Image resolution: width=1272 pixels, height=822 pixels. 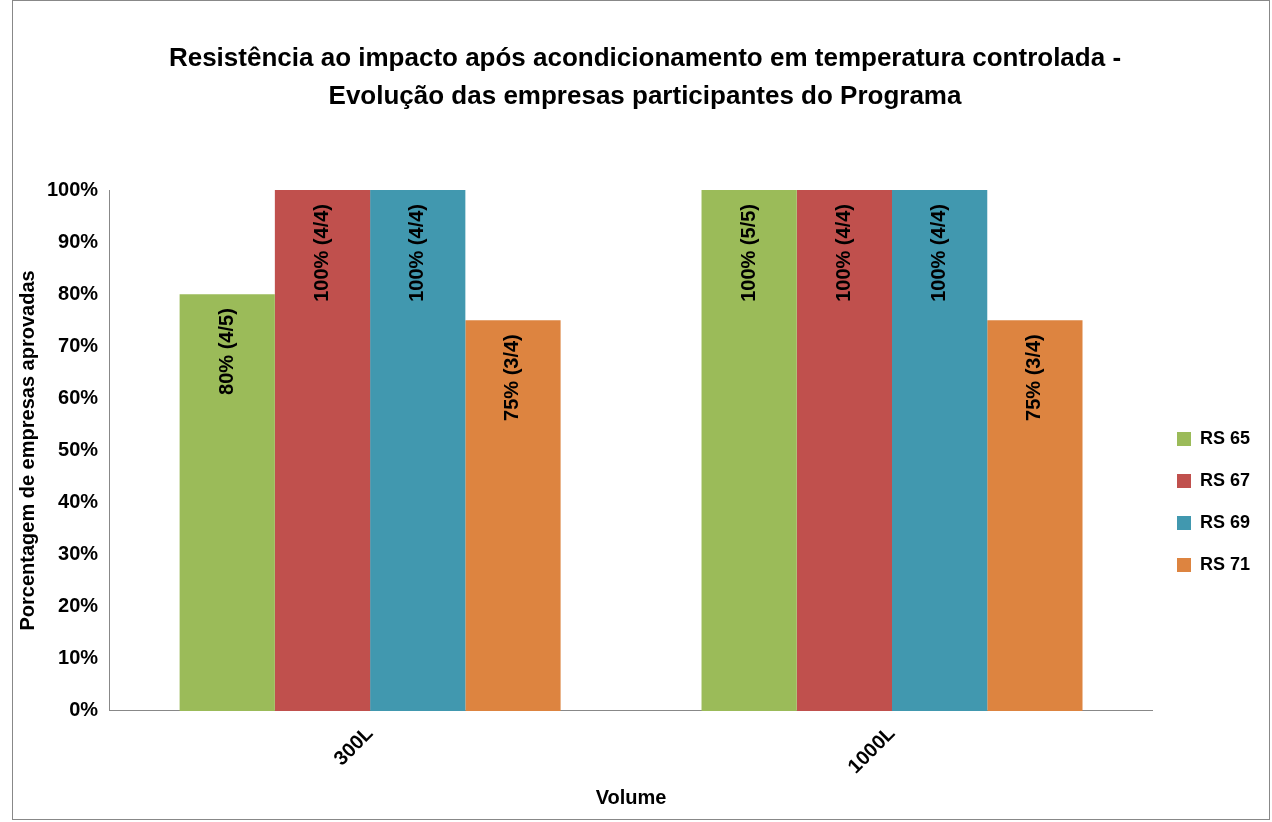 What do you see at coordinates (645, 76) in the screenshot?
I see `chart-title: Resistência ao impacto após acondicionamento em temperatura controlada - Evolução das empresas participantes do Programa` at bounding box center [645, 76].